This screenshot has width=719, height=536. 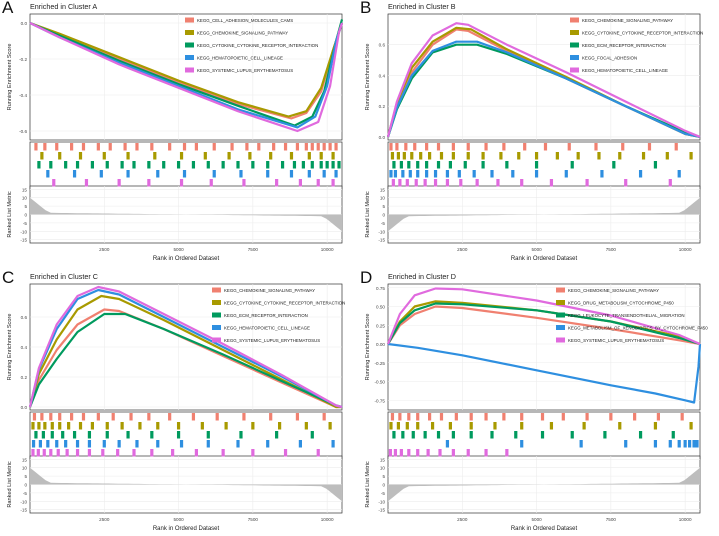 I want to click on x-axis-label: Rank in Ordered Dataset, so click(x=186, y=259).